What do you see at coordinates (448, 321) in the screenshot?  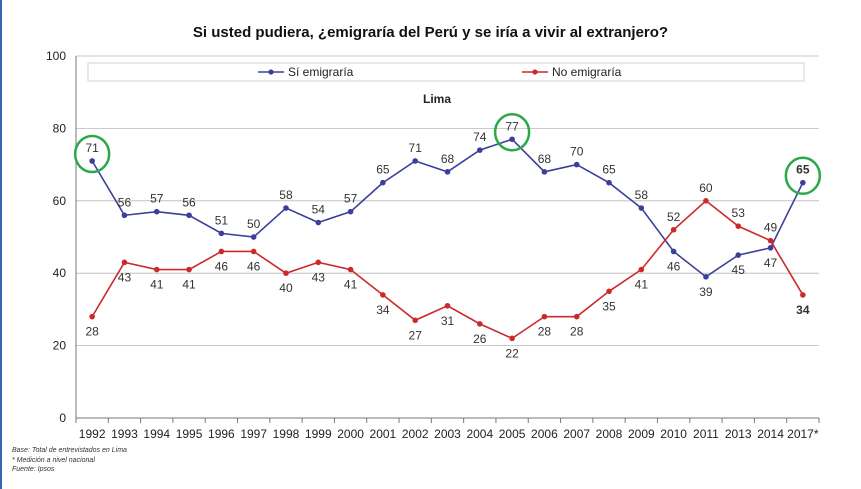 I see `data-label: 31` at bounding box center [448, 321].